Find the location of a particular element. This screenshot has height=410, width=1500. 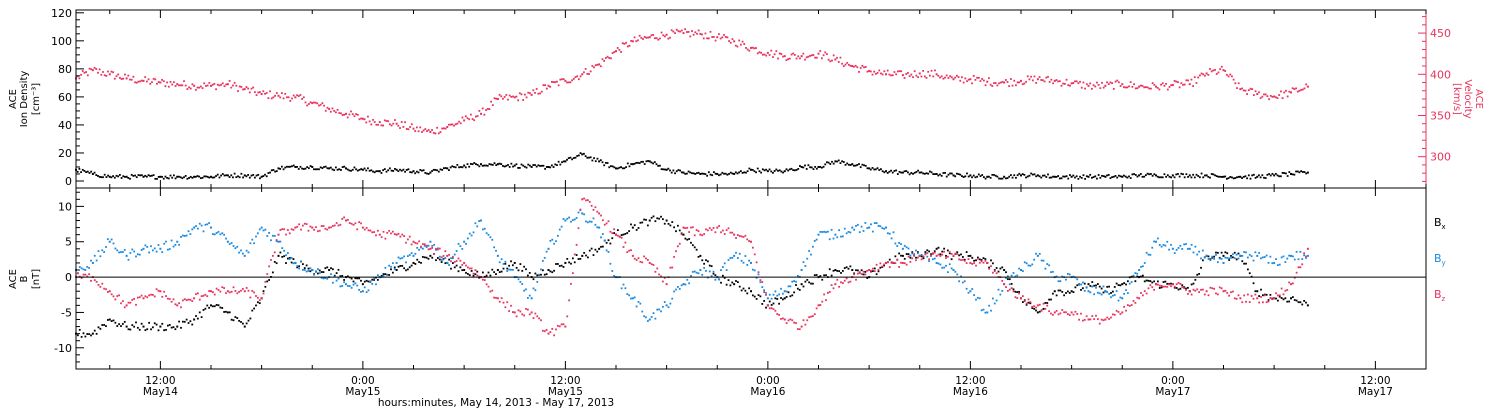

top-left-tick-label: 60 is located at coordinates (65, 97).